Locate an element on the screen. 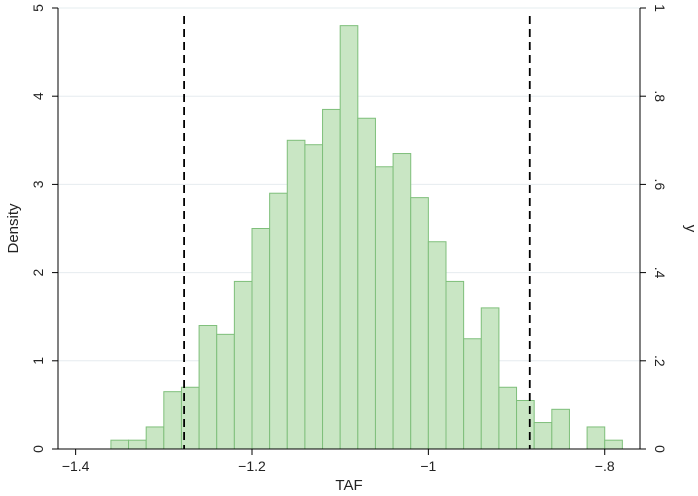  y2-tick-label: .2 is located at coordinates (660, 361).